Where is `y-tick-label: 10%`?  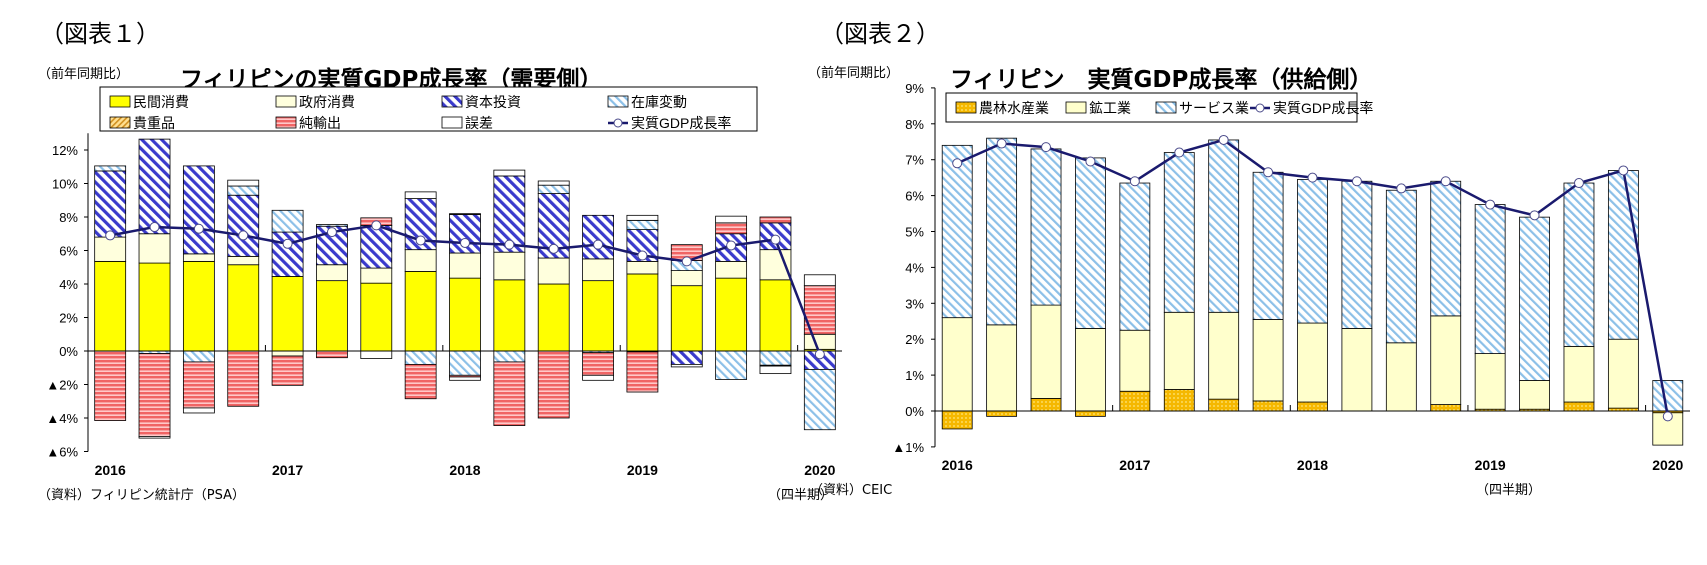
y-tick-label: 10% is located at coordinates (65, 184).